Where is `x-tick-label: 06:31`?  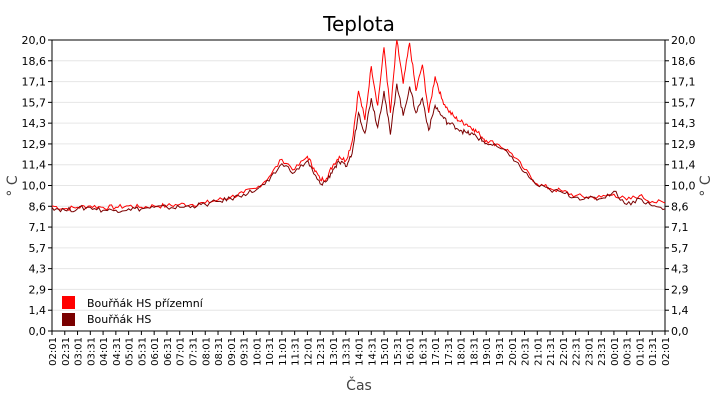 x-tick-label: 06:31 is located at coordinates (168, 351).